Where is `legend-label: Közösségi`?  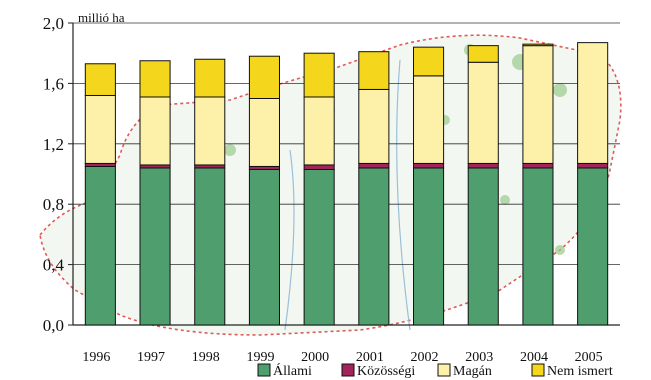 legend-label: Közösségi is located at coordinates (386, 371).